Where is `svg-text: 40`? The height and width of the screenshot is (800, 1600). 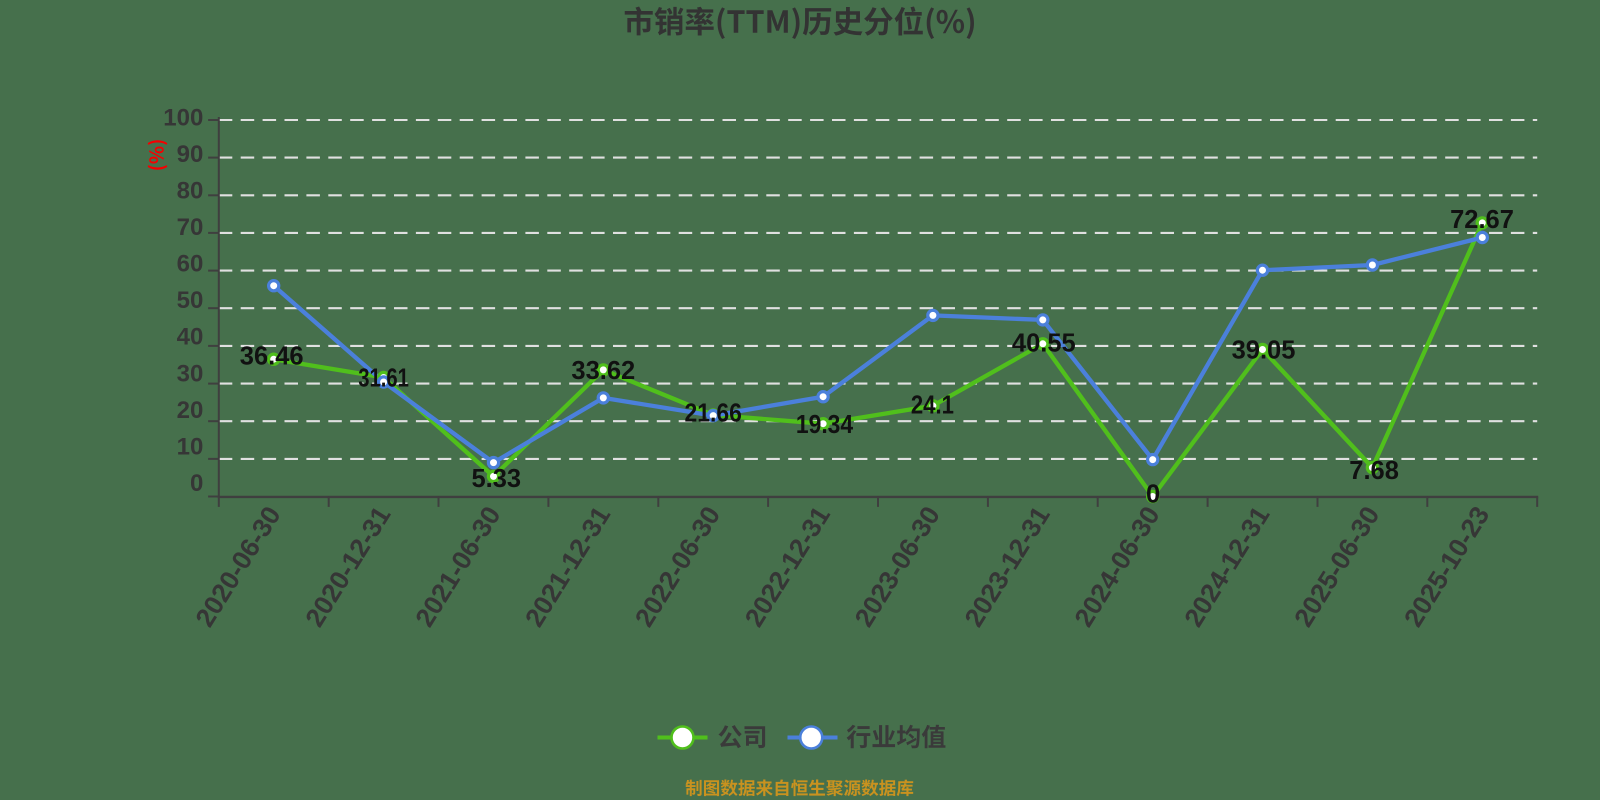
svg-text: 40 is located at coordinates (190, 337).